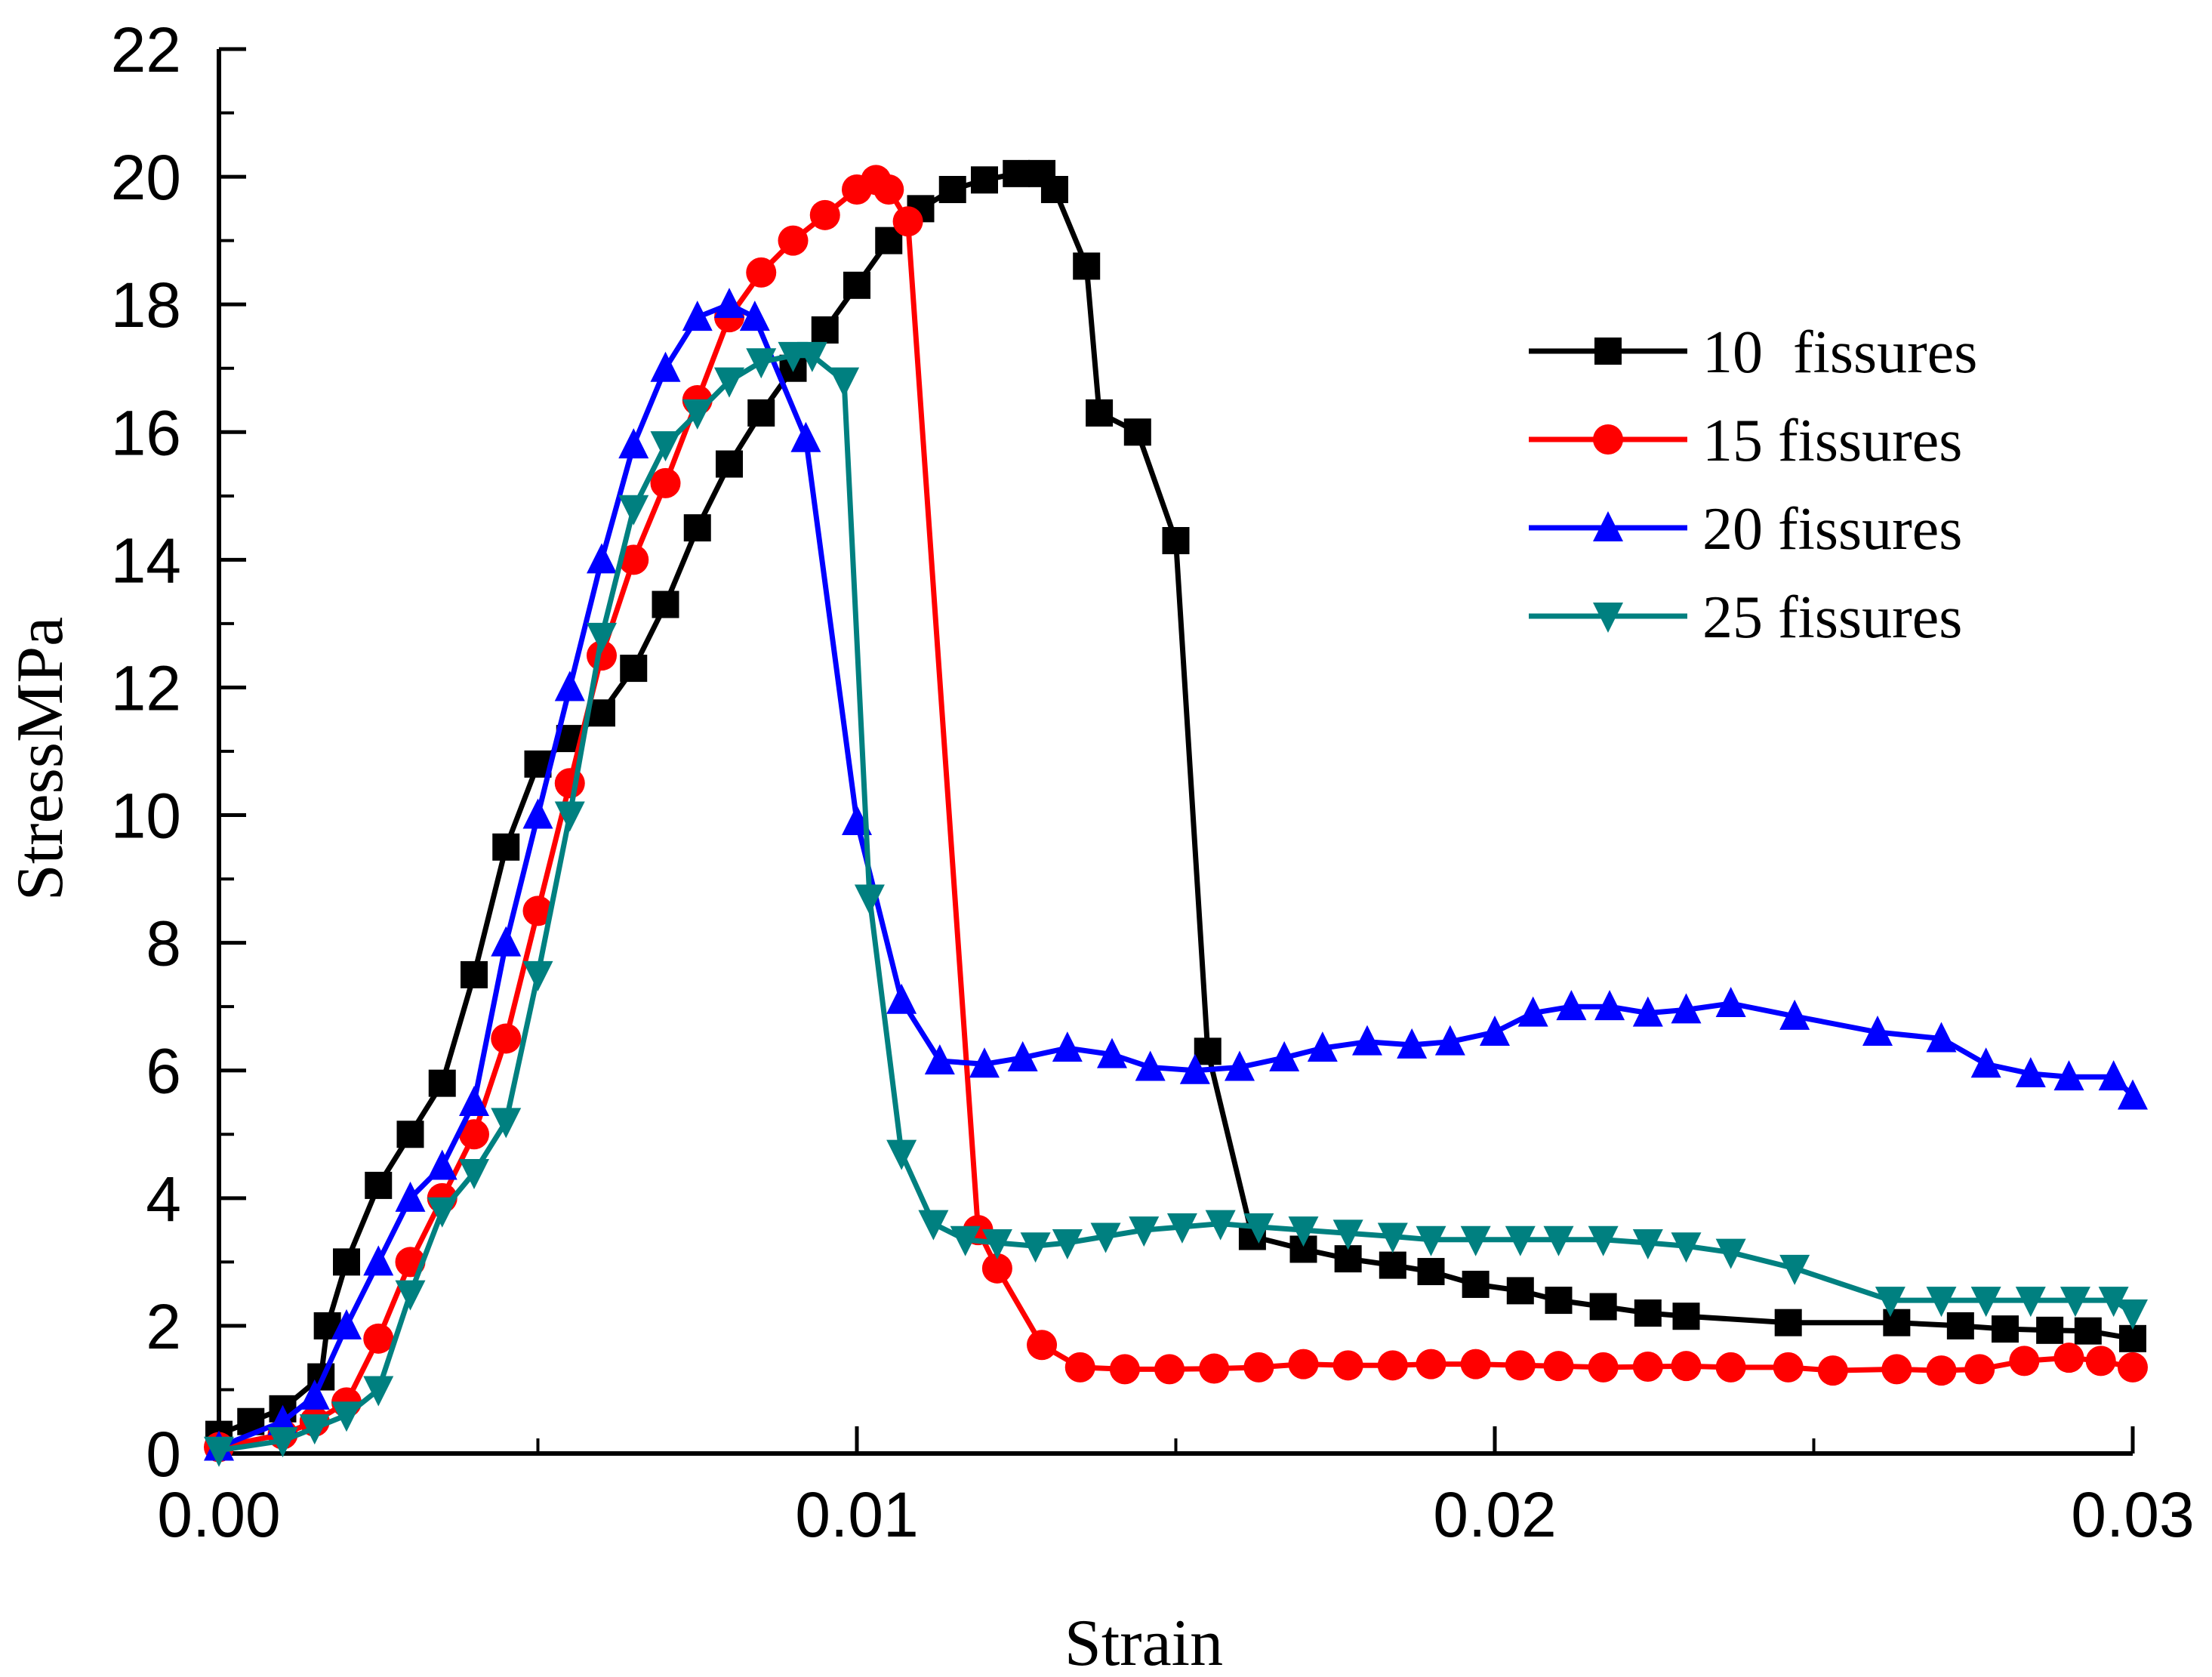 This screenshot has height=1677, width=2212. I want to click on x-tick-label: 0.01, so click(857, 1514).